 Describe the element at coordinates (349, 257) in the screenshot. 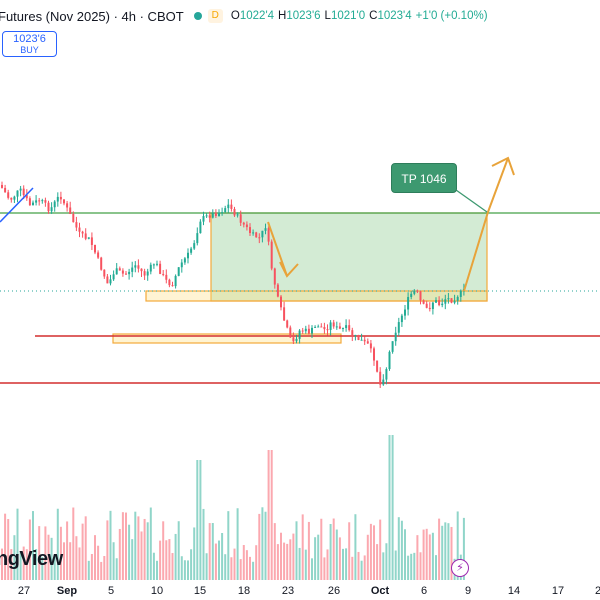

I see `target-zone` at that location.